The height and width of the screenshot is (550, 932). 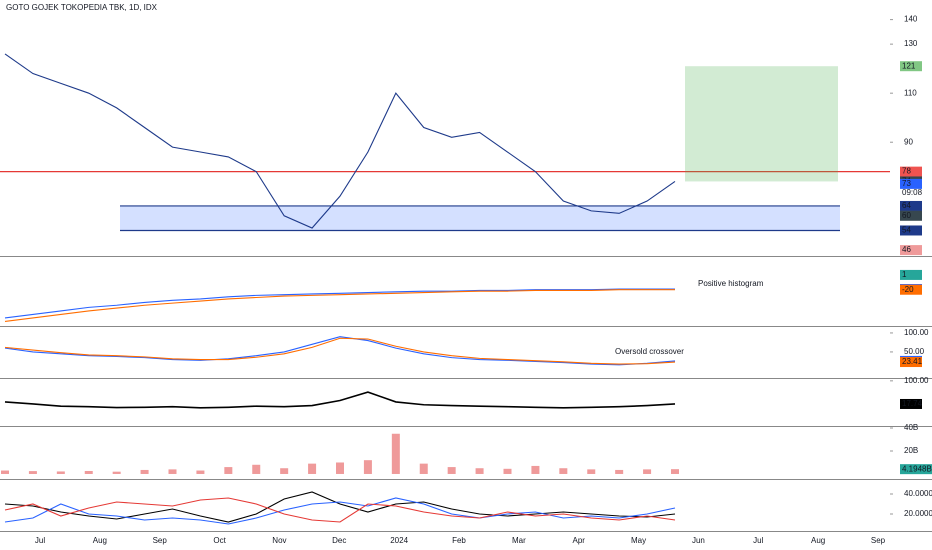 I want to click on y-tick-label: 50.00, so click(x=914, y=351).